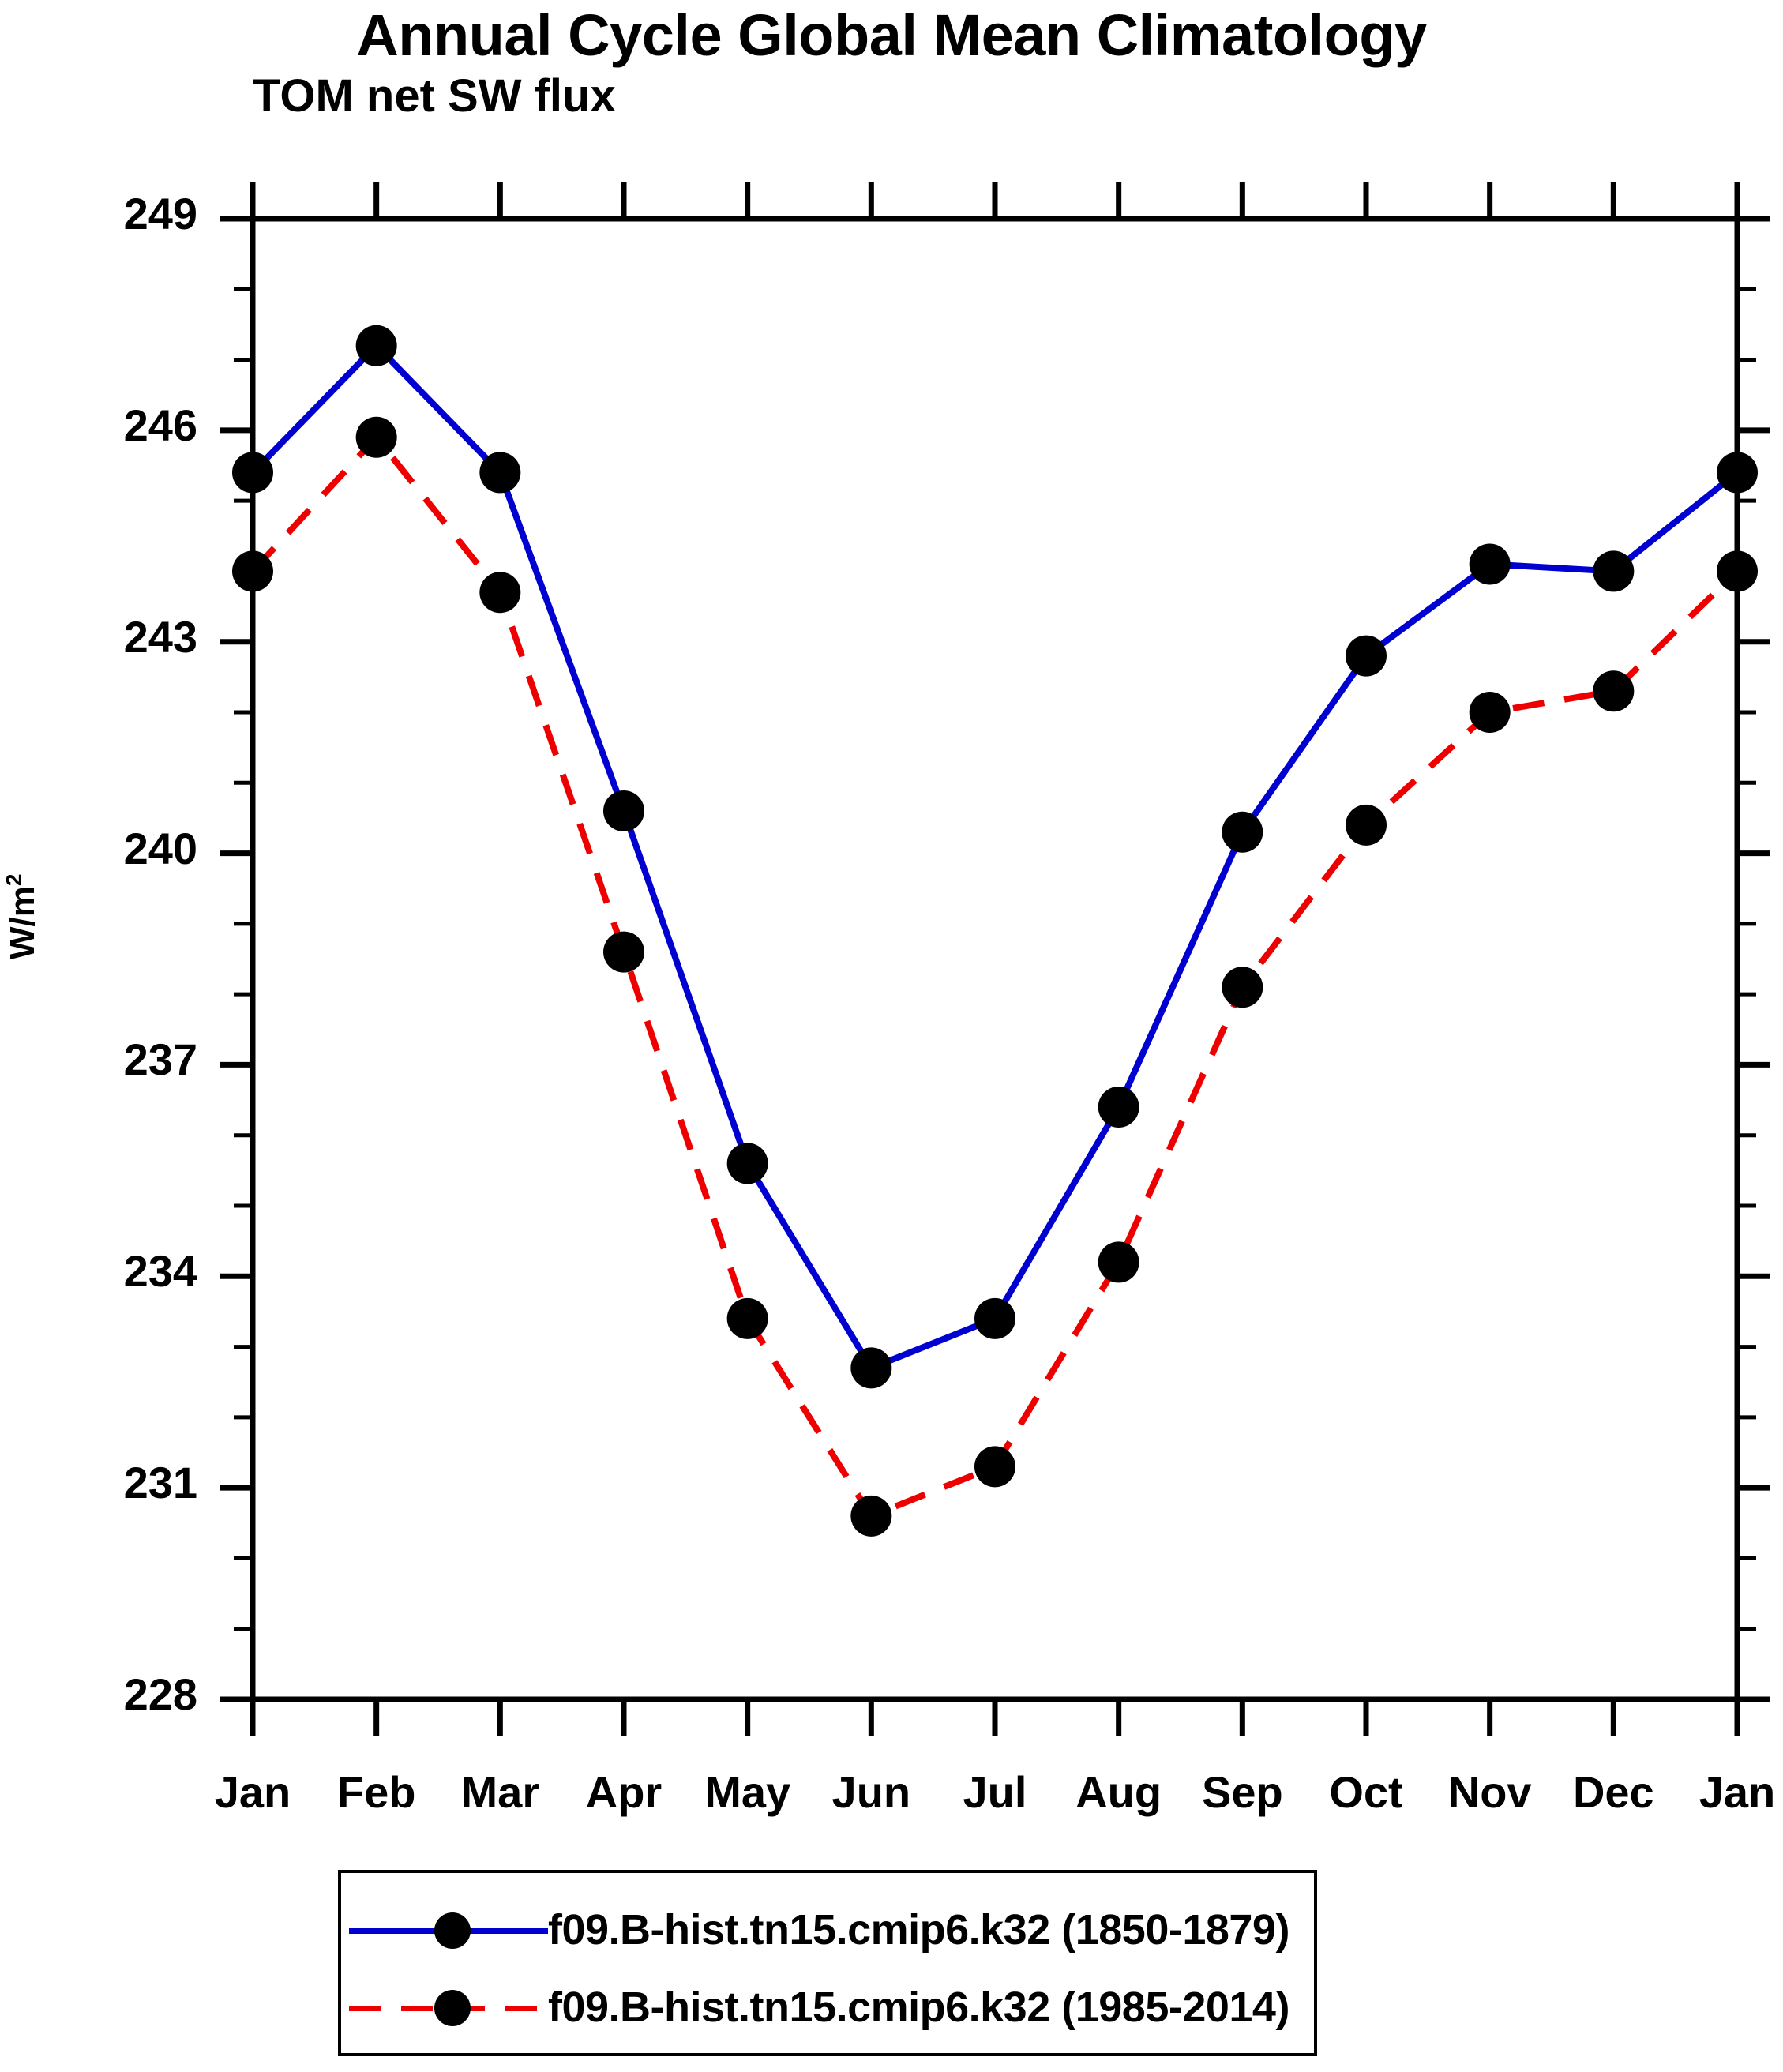 Image resolution: width=1783 pixels, height=2072 pixels. Describe the element at coordinates (1366, 1792) in the screenshot. I see `x-tick-label: Oct` at that location.